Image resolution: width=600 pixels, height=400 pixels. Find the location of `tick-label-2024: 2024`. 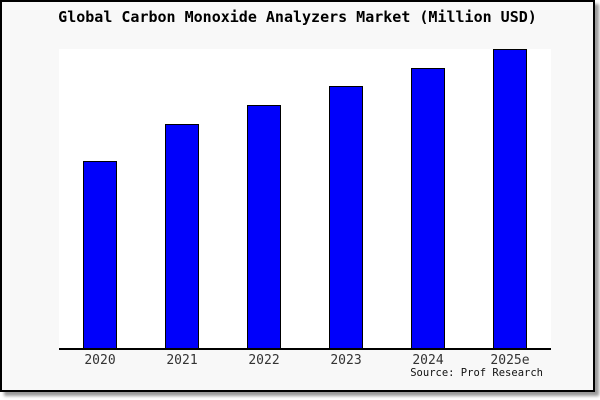

tick-label-2024: 2024 is located at coordinates (428, 360).